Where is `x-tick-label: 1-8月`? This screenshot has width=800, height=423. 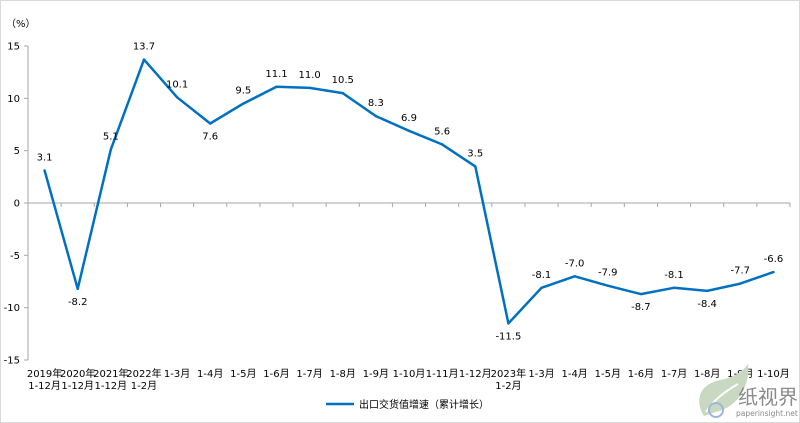 x-tick-label: 1-8月 is located at coordinates (707, 374).